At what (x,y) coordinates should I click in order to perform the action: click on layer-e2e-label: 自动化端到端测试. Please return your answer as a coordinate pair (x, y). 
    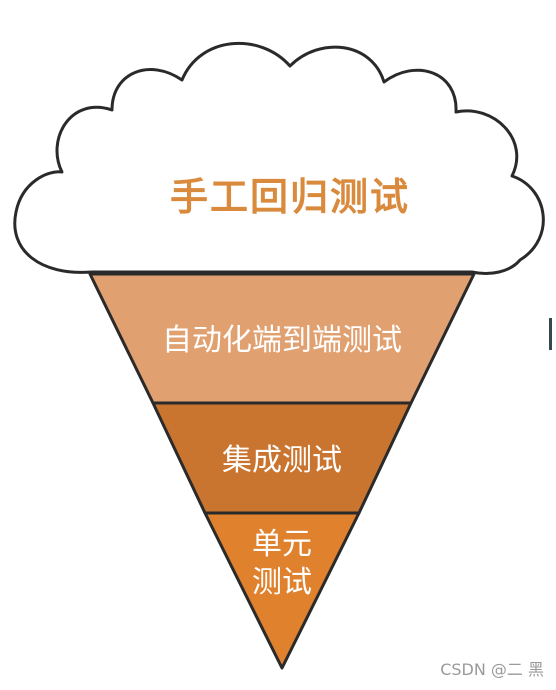
    Looking at the image, I should click on (282, 340).